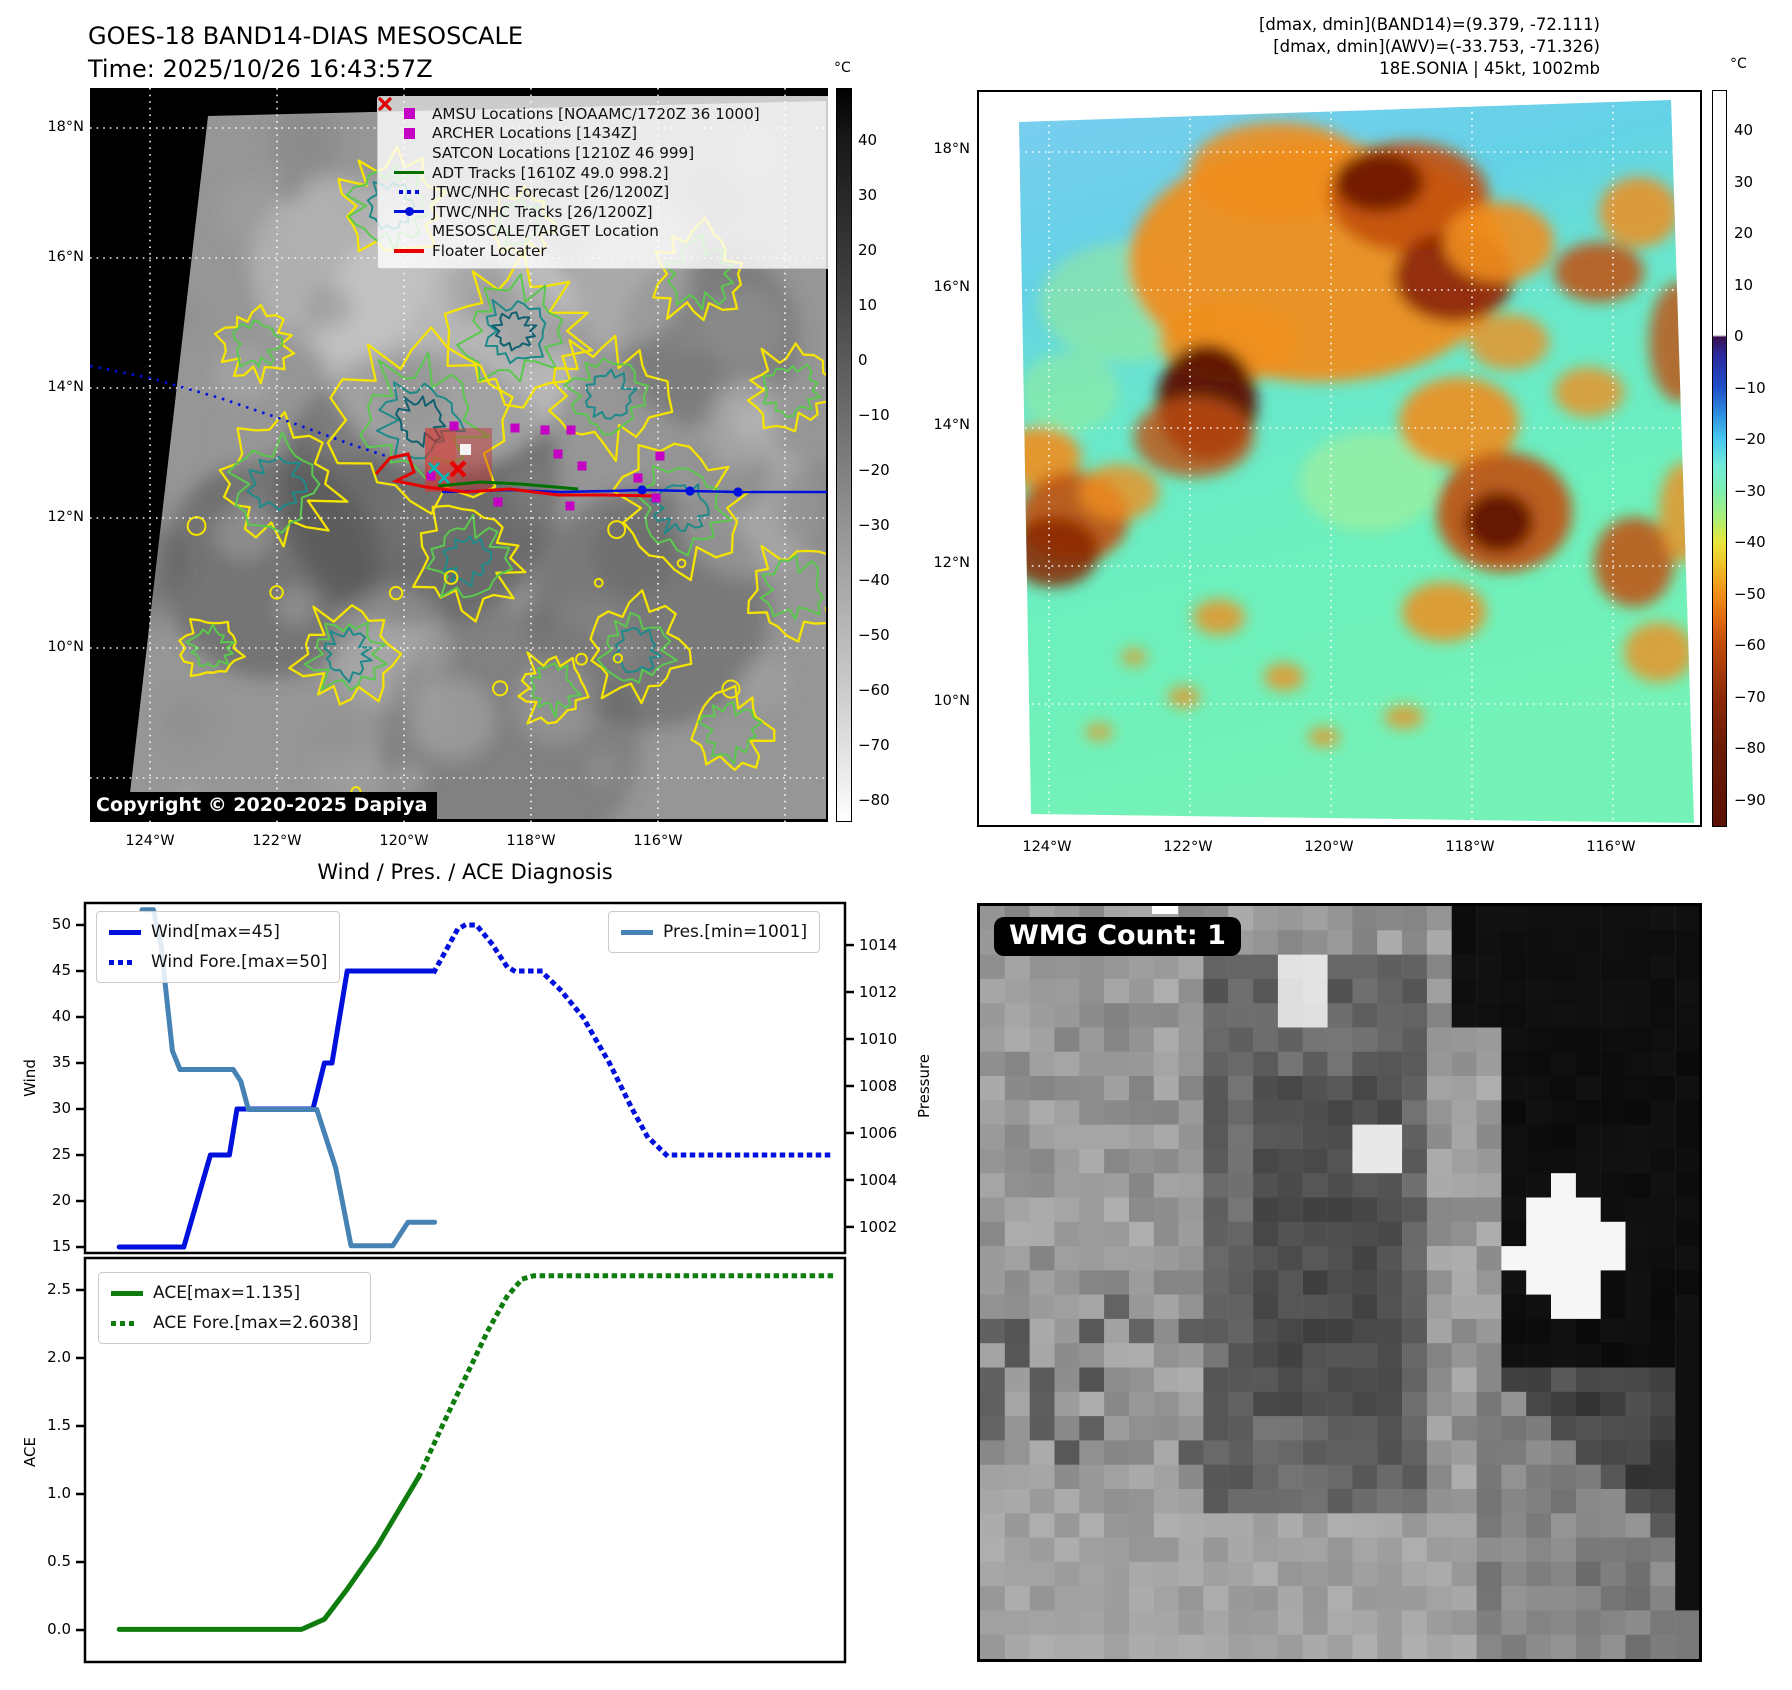 The height and width of the screenshot is (1690, 1792). I want to click on legend-item: ACE Fore.[max=2.6038], so click(234, 1323).